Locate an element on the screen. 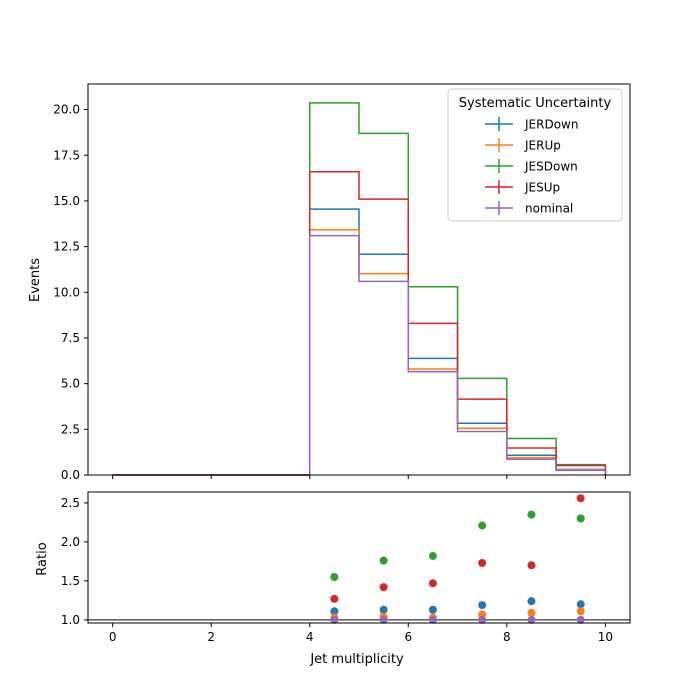 The image size is (700, 700). bottom-x-tick-label: 2 is located at coordinates (211, 637).